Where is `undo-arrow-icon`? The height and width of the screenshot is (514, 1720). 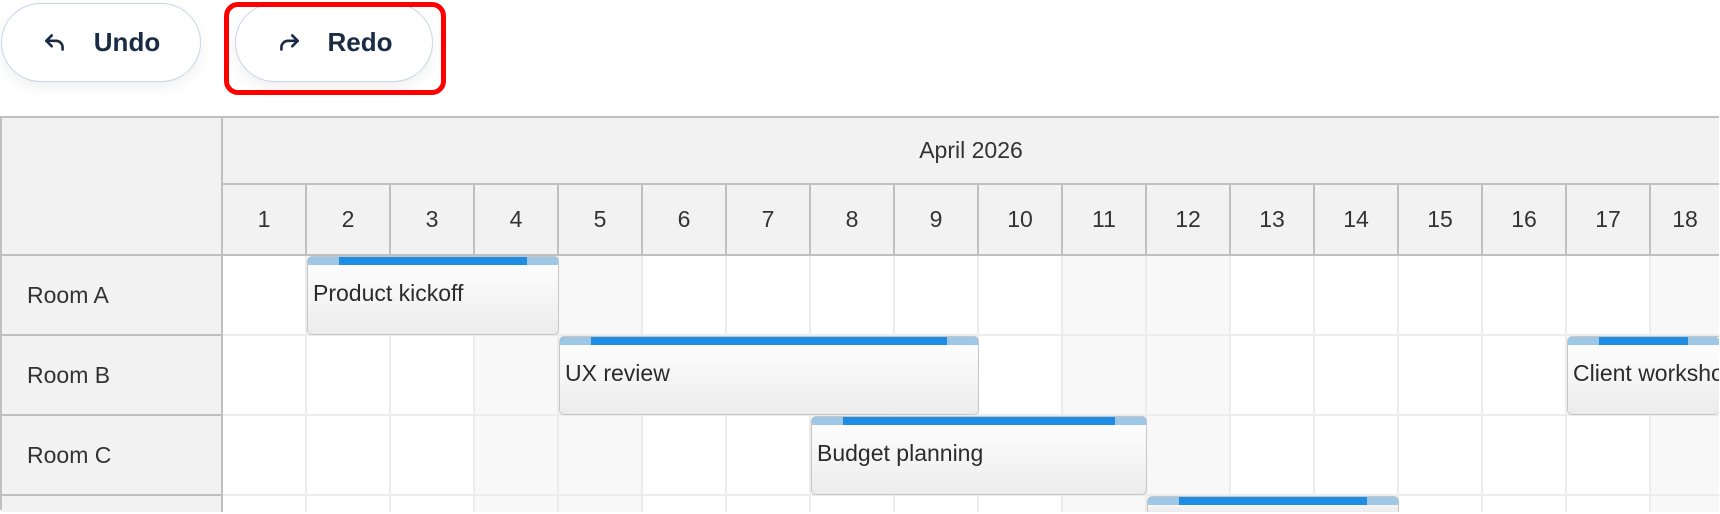 undo-arrow-icon is located at coordinates (54, 42).